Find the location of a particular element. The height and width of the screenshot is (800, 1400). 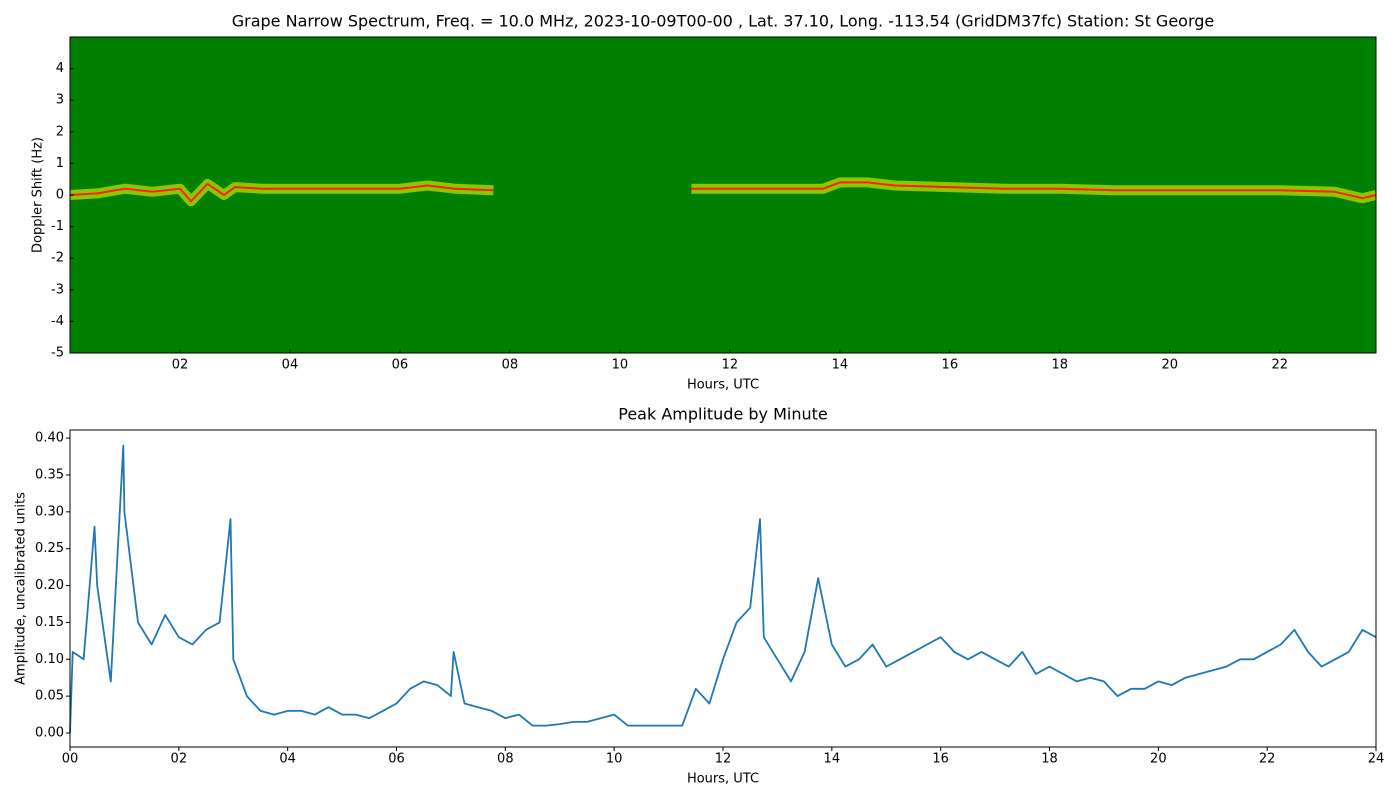

y-tick-label: 0.00 is located at coordinates (49, 732).